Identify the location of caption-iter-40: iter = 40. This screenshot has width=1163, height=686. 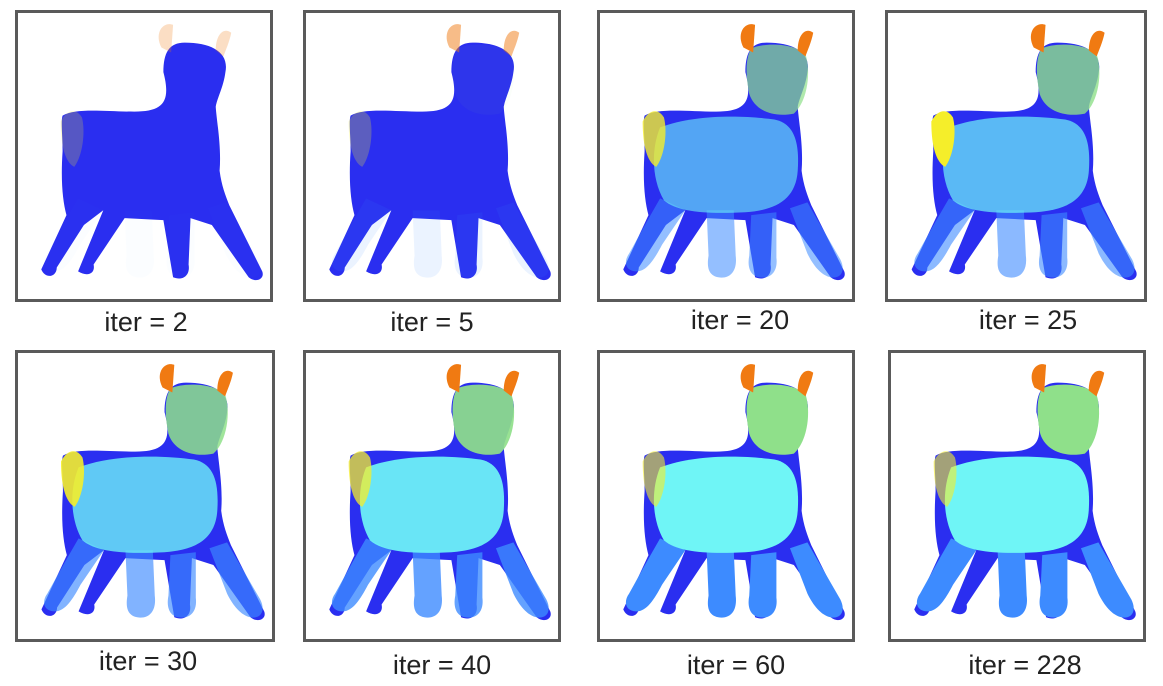
(442, 665).